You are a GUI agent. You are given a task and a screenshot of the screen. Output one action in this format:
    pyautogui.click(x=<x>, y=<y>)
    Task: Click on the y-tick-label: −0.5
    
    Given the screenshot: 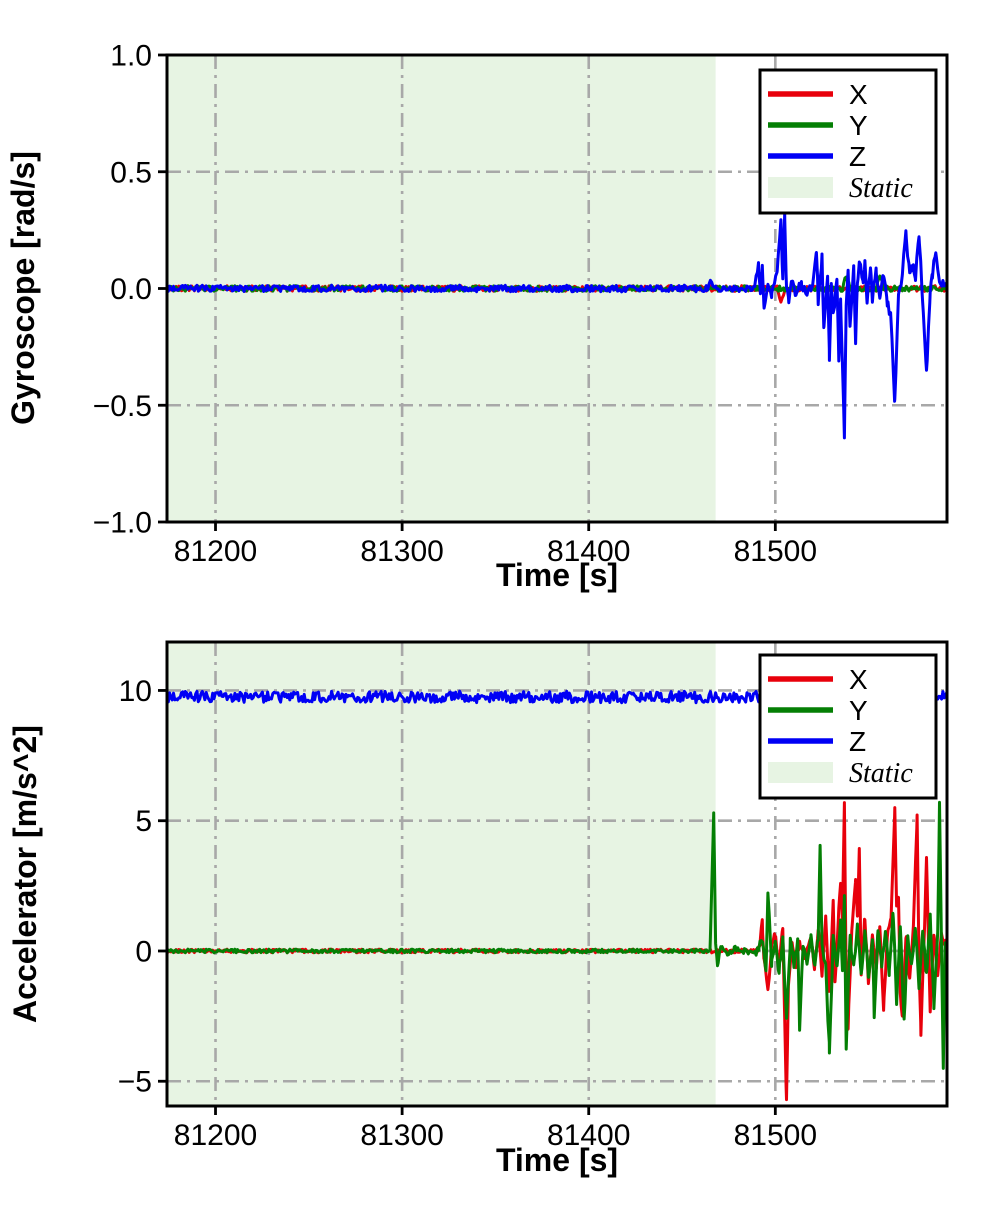 What is the action you would take?
    pyautogui.click(x=122, y=406)
    